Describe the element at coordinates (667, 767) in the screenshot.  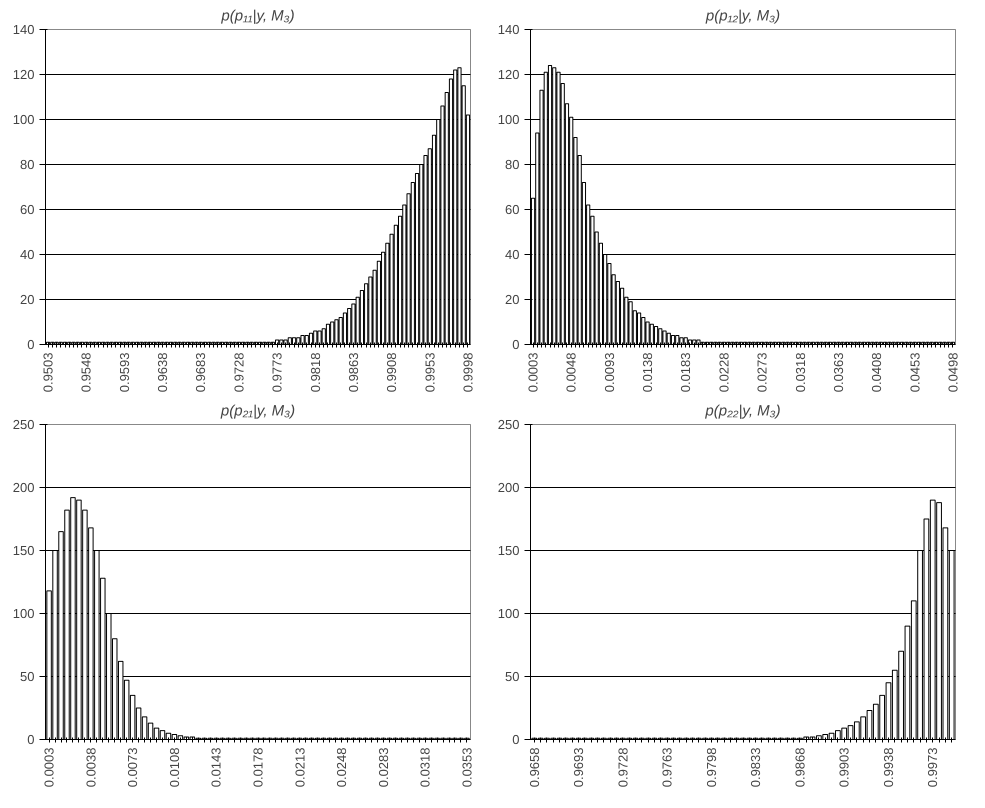
I see `x-tick-label: 0.9763` at that location.